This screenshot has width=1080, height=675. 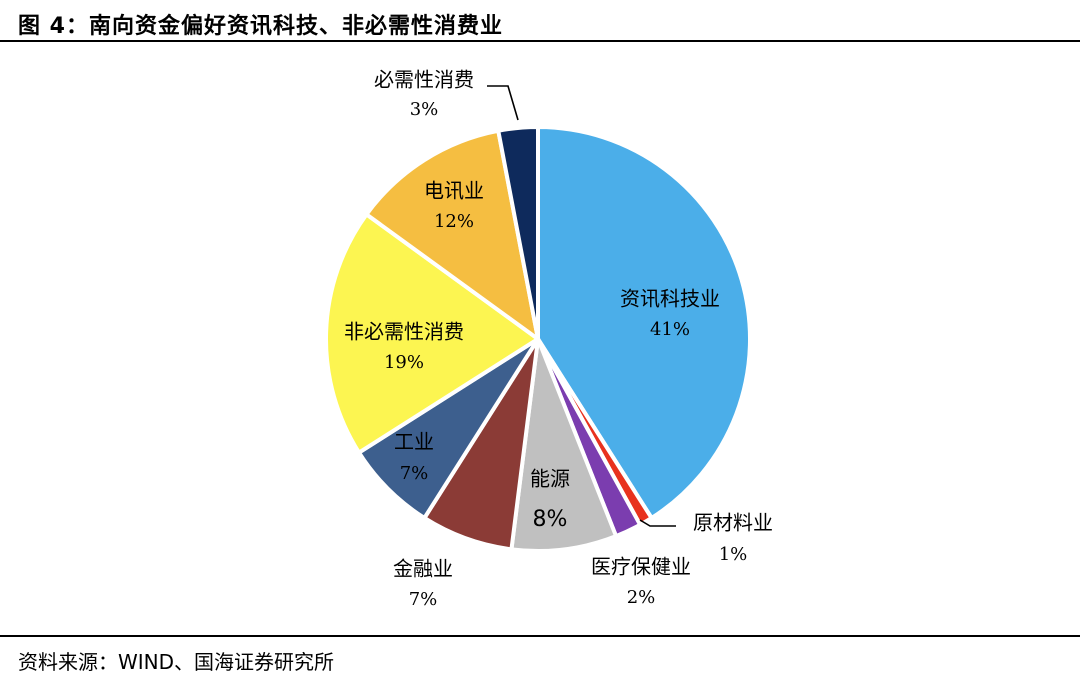 What do you see at coordinates (404, 362) in the screenshot?
I see `slice-value-label: 19%` at bounding box center [404, 362].